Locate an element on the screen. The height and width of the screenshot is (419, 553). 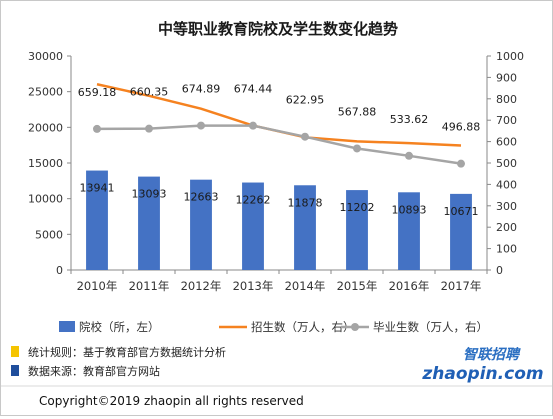
logo-cn: 智联招聘 is located at coordinates (492, 354).